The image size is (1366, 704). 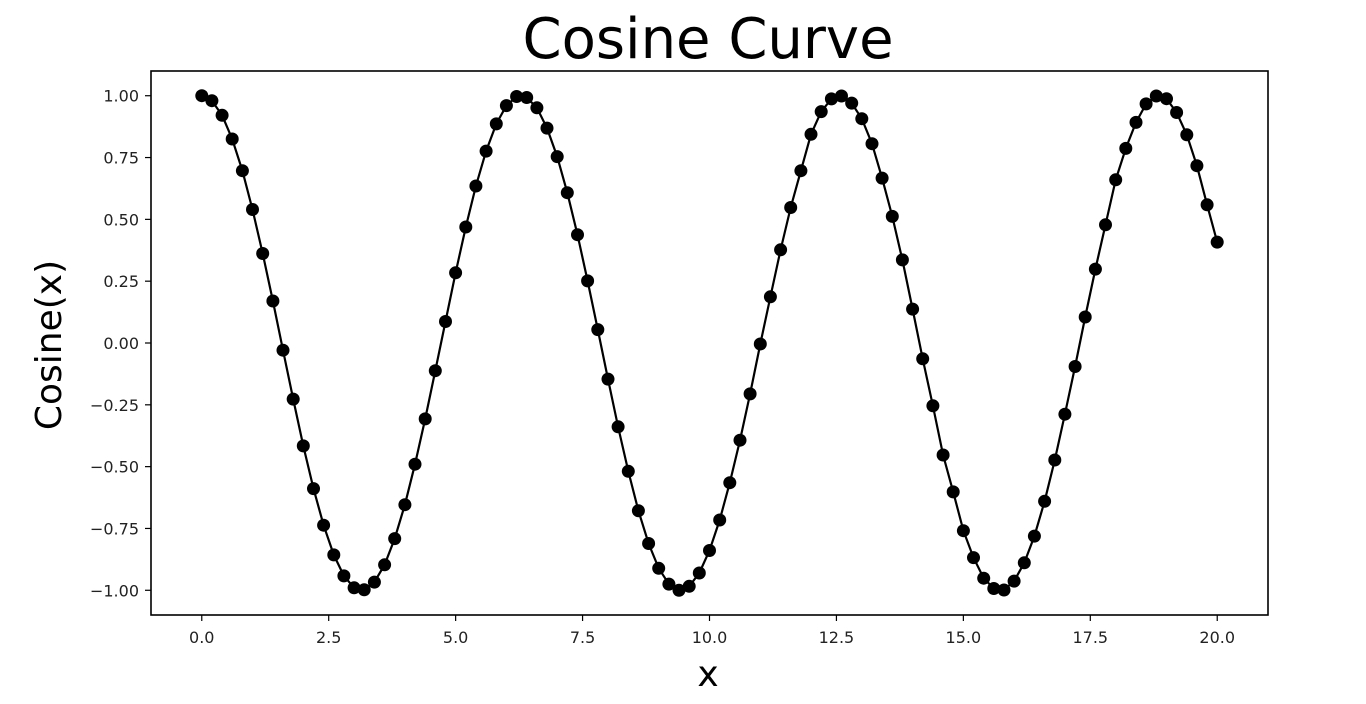 What do you see at coordinates (114, 528) in the screenshot?
I see `y-tick-label: −0.75` at bounding box center [114, 528].